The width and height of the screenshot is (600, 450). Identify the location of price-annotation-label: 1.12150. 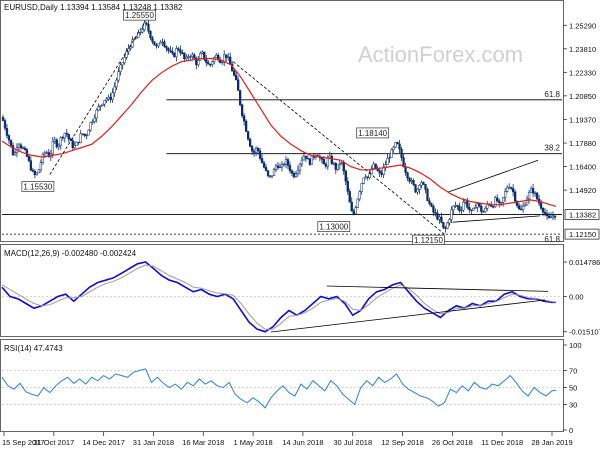
(428, 240).